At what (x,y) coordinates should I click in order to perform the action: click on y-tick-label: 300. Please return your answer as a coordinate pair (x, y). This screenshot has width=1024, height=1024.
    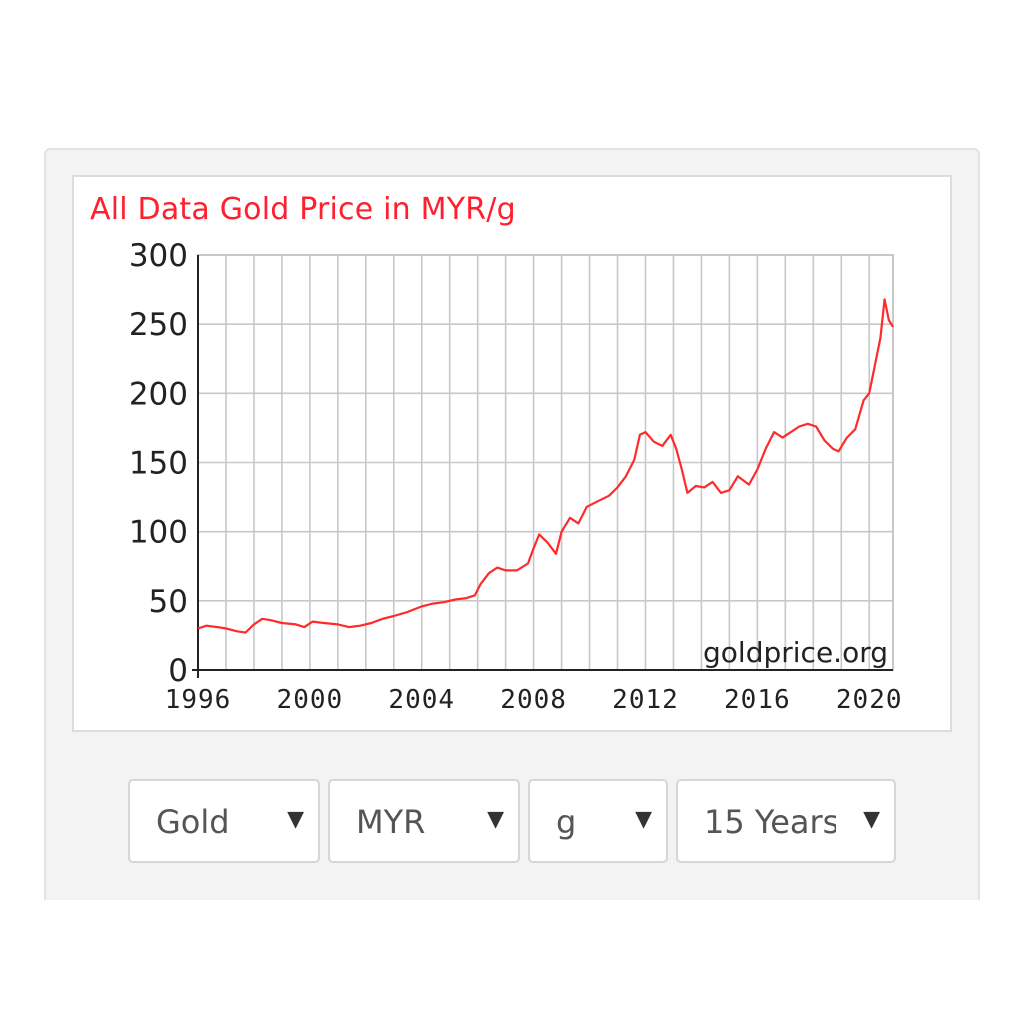
    Looking at the image, I should click on (158, 256).